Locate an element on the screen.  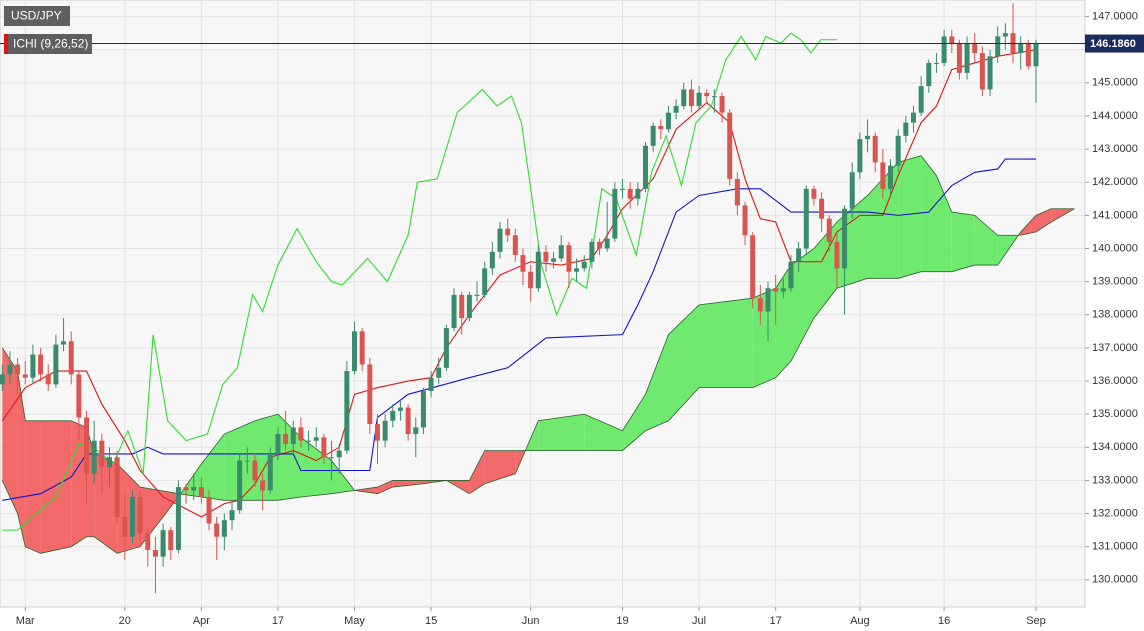
x-tick-label: May is located at coordinates (354, 621).